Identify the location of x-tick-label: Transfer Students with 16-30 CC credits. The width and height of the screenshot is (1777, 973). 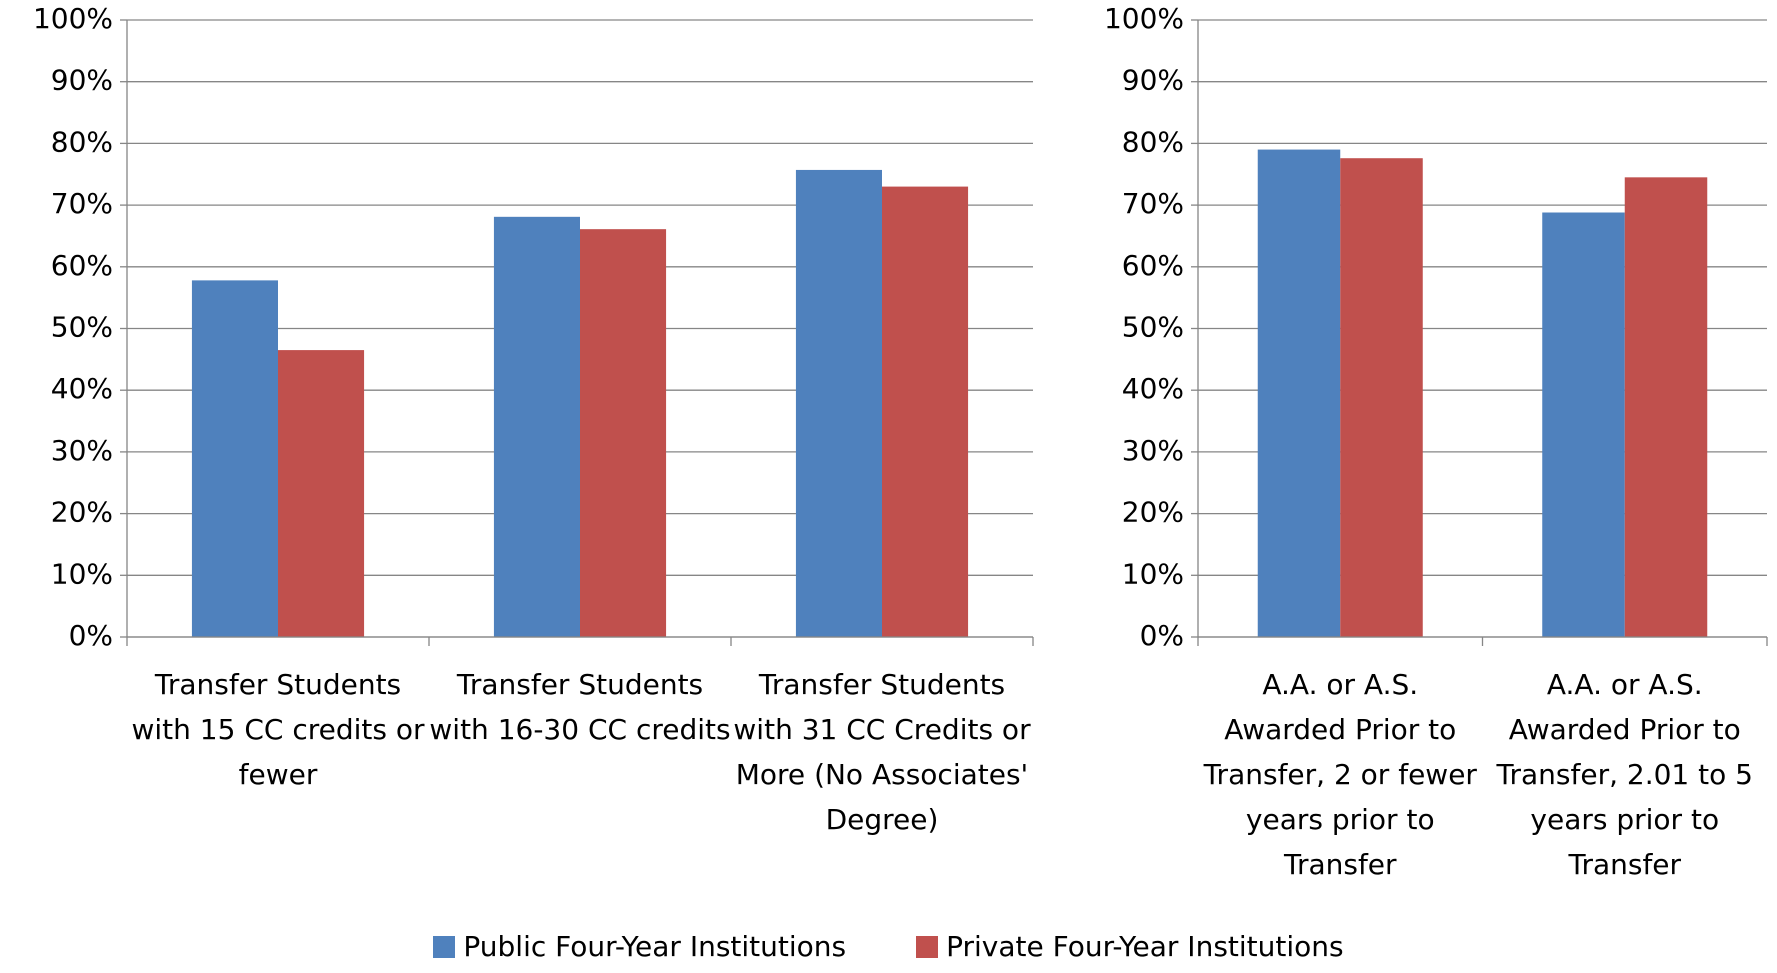
(580, 707).